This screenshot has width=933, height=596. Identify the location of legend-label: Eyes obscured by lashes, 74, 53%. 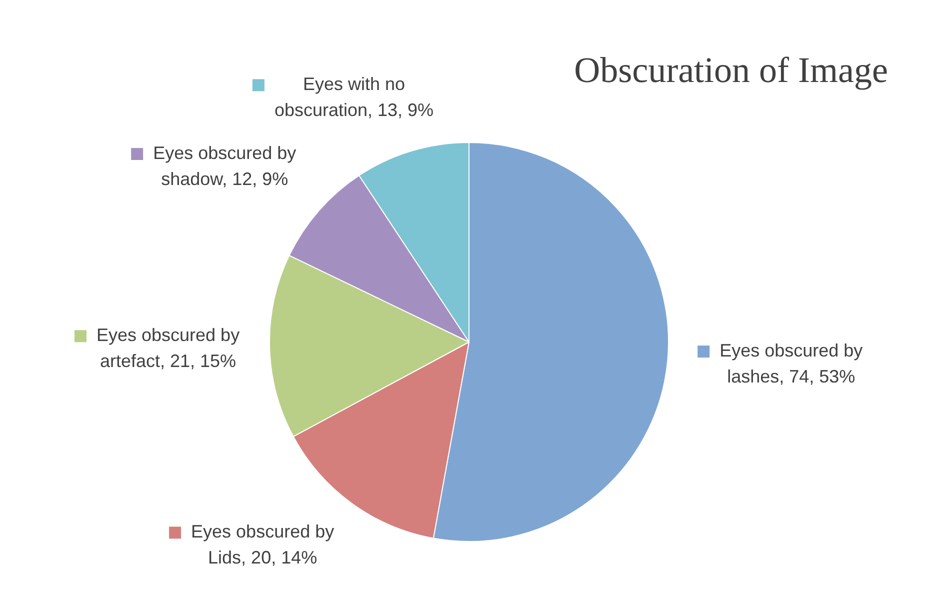
(791, 363).